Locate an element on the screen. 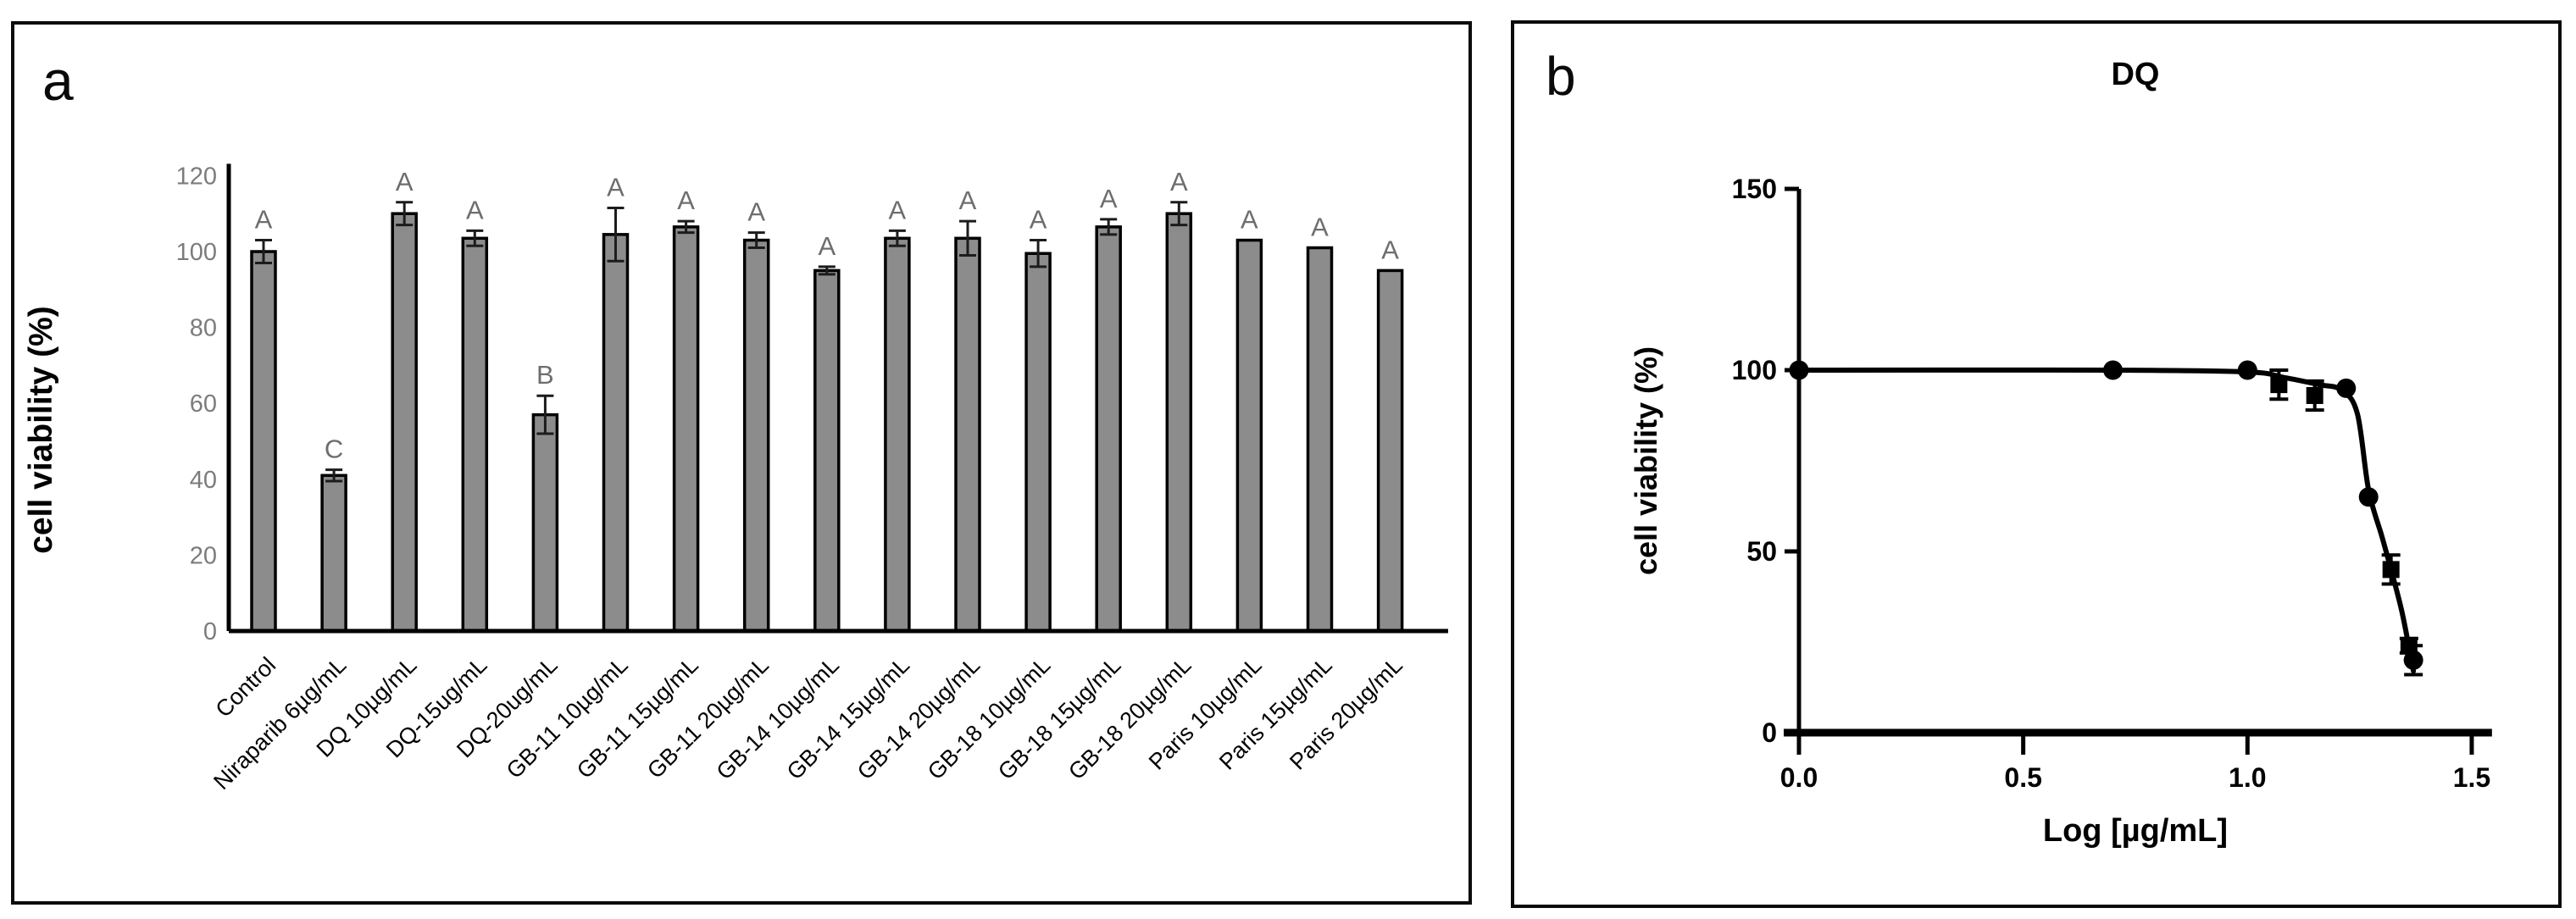 The height and width of the screenshot is (919, 2576). y-tick-label: 20 is located at coordinates (203, 555).